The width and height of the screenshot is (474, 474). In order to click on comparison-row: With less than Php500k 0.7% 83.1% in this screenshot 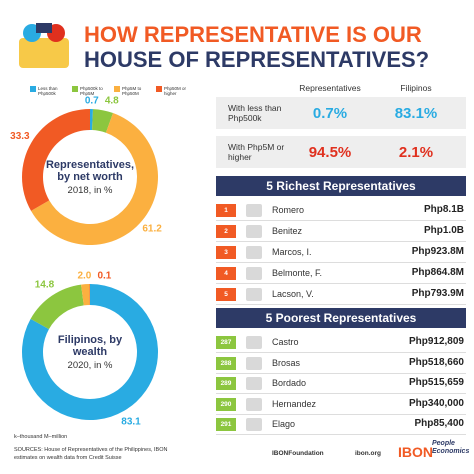, I will do `click(341, 113)`.